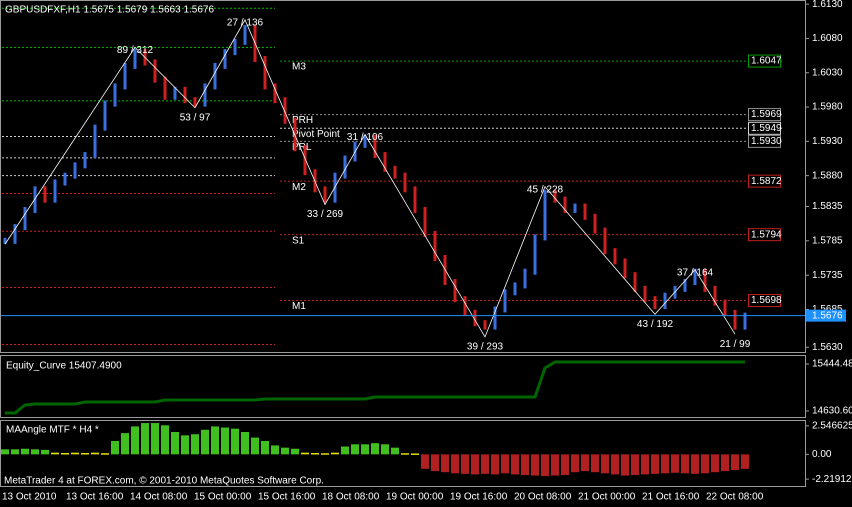  What do you see at coordinates (299, 306) in the screenshot?
I see `level-name: M1` at bounding box center [299, 306].